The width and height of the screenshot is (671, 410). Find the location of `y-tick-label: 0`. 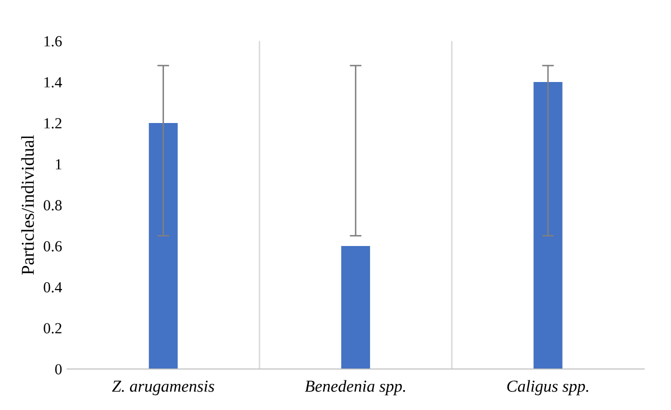

y-tick-label: 0 is located at coordinates (58, 369).